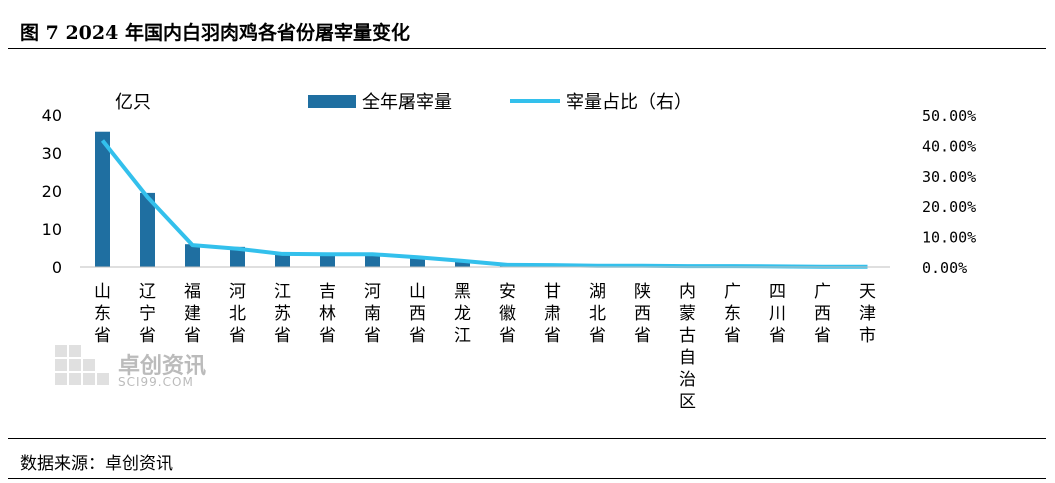 This screenshot has height=483, width=1055. Describe the element at coordinates (52, 153) in the screenshot. I see `left-tick-label: 30` at that location.